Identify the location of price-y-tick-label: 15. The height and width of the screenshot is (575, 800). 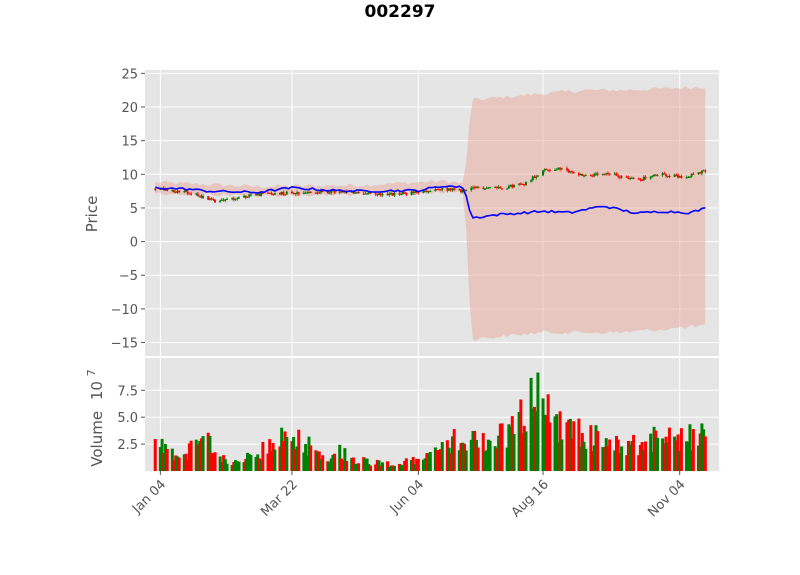
(129, 142).